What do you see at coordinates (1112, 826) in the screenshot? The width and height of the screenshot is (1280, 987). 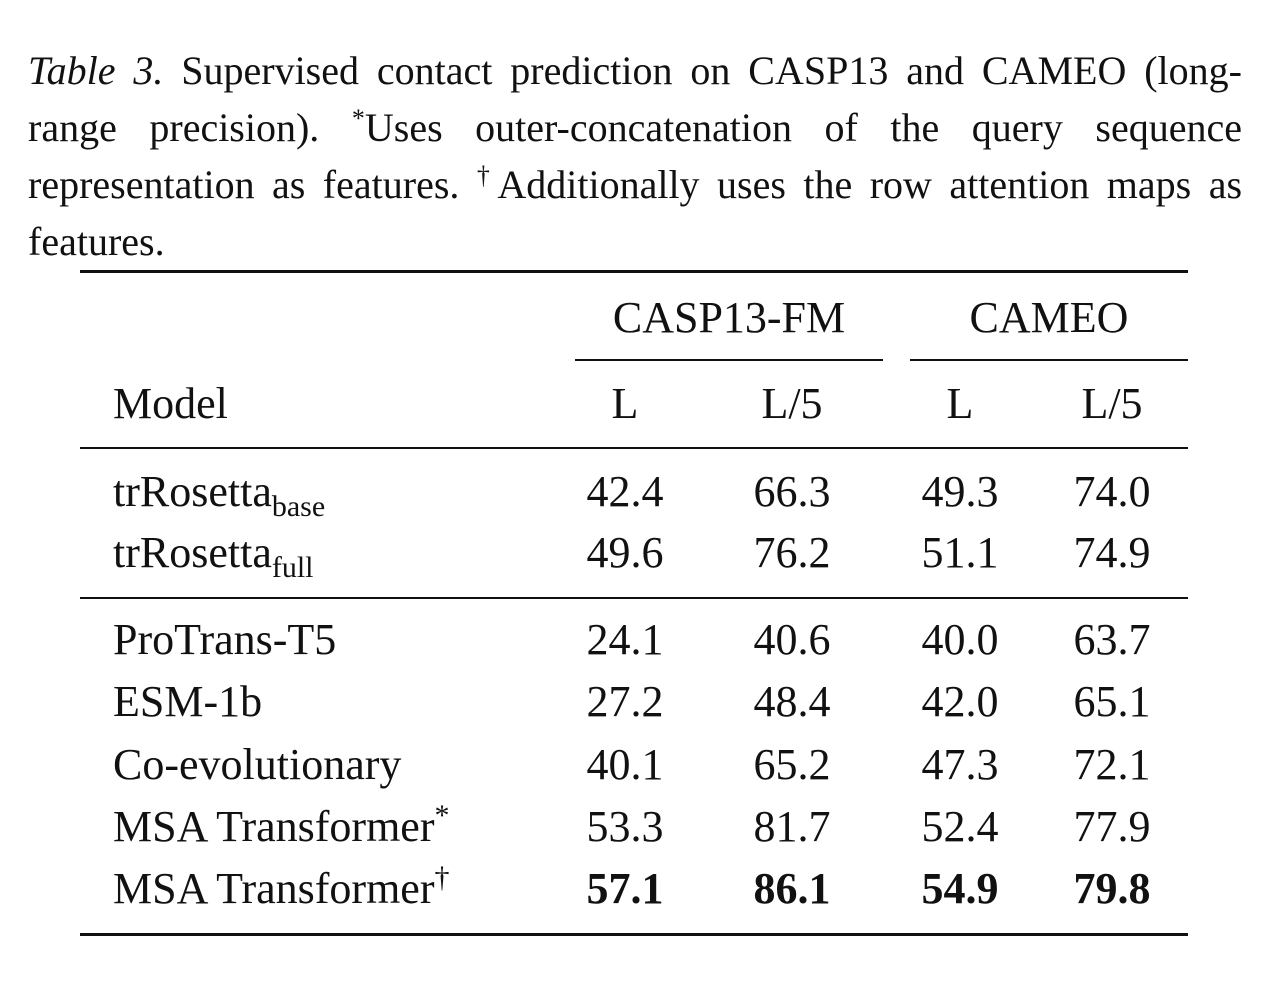 I see `value-cell: 77.9` at bounding box center [1112, 826].